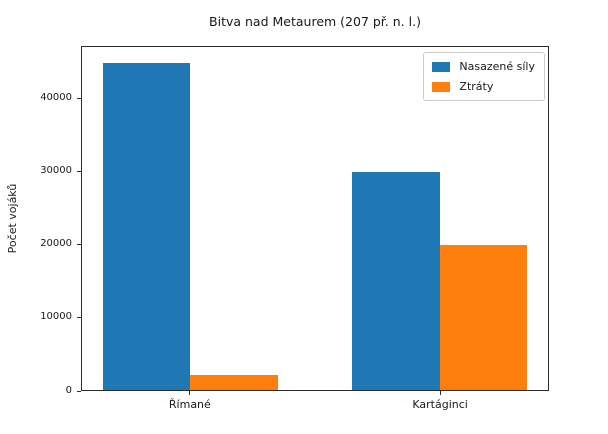 Image resolution: width=608 pixels, height=434 pixels. I want to click on legend-swatch-ztraty, so click(441, 86).